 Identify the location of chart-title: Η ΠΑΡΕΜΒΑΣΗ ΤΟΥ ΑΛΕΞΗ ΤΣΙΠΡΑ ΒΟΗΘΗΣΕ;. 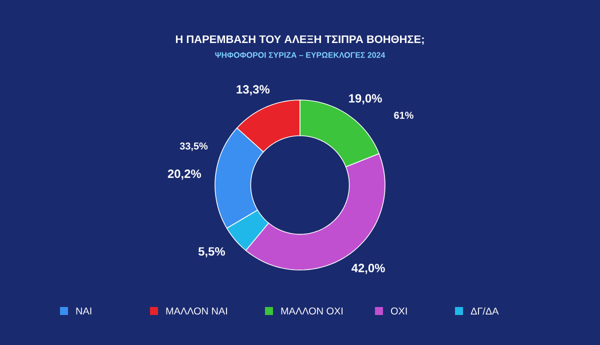
(300, 40).